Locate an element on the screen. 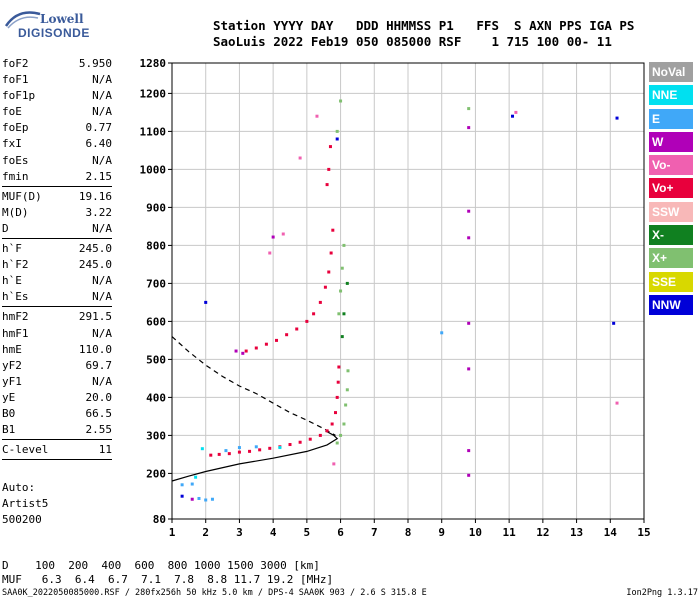  logo-lowell-text: Lowell is located at coordinates (62, 19).